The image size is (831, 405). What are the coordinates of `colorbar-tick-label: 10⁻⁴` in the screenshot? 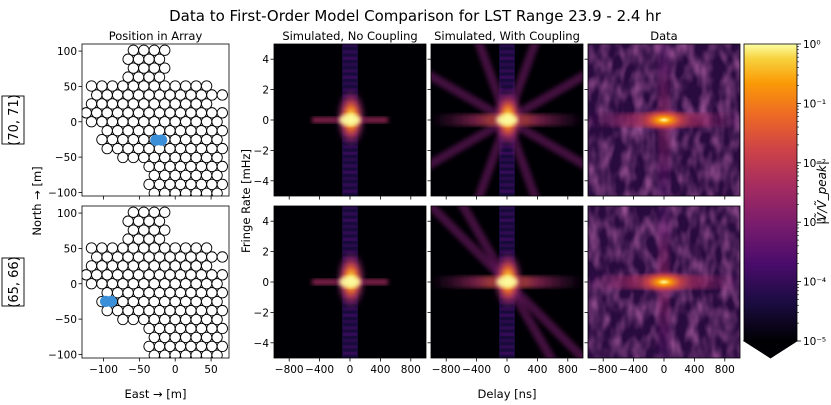 It's located at (814, 283).